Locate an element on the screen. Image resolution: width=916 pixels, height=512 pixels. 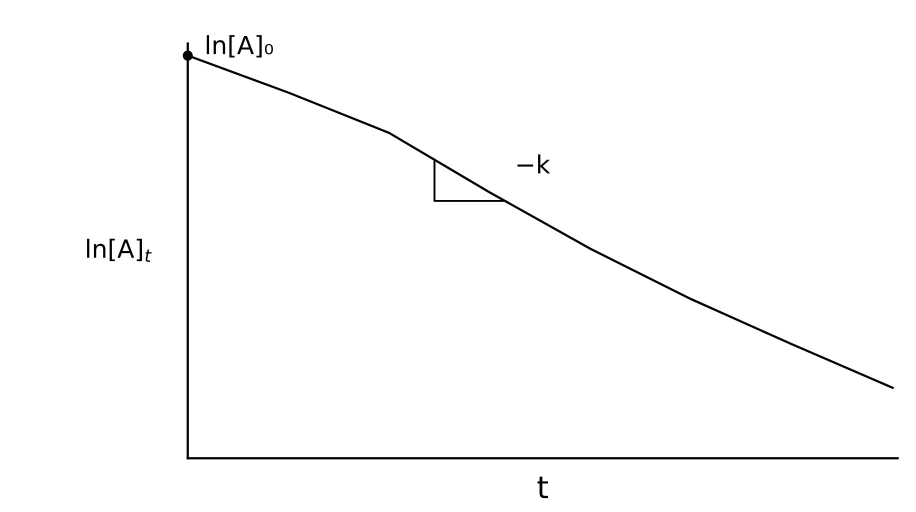
x-axis-title: t is located at coordinates (543, 487).